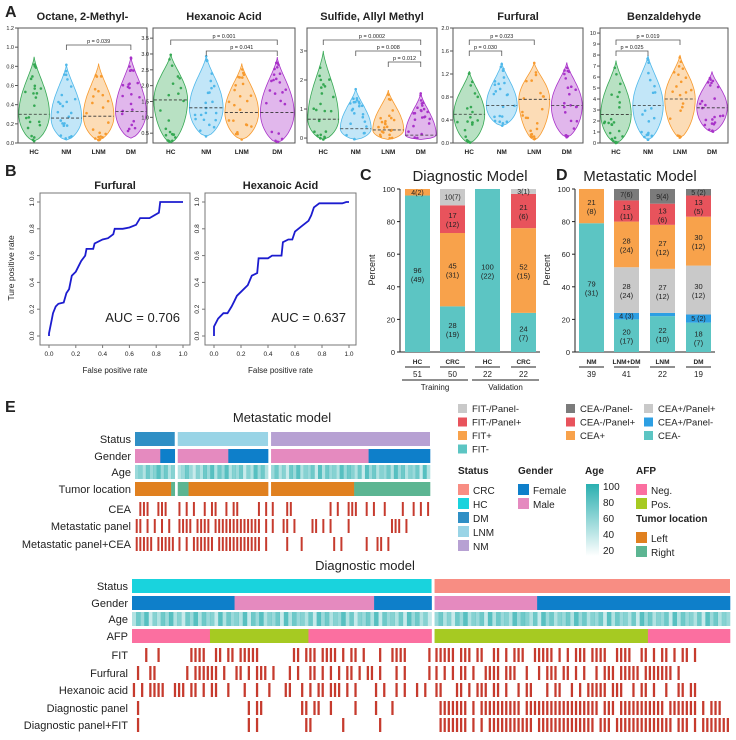 The image size is (736, 740). I want to click on legend-swatch, so click(523, 503).